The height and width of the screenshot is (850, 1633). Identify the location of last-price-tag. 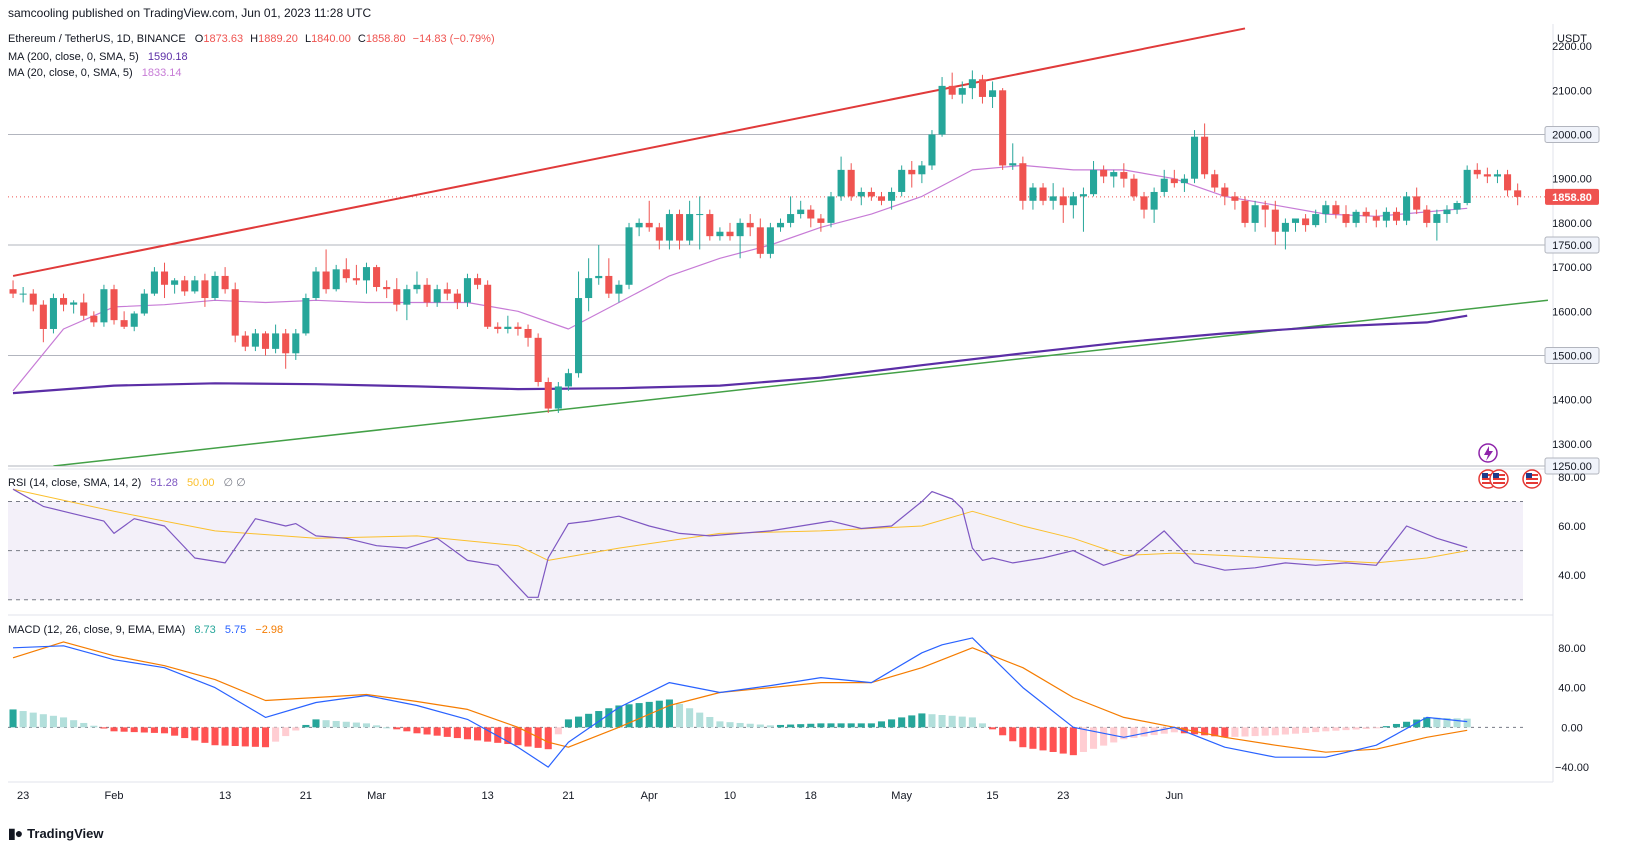
(1572, 196).